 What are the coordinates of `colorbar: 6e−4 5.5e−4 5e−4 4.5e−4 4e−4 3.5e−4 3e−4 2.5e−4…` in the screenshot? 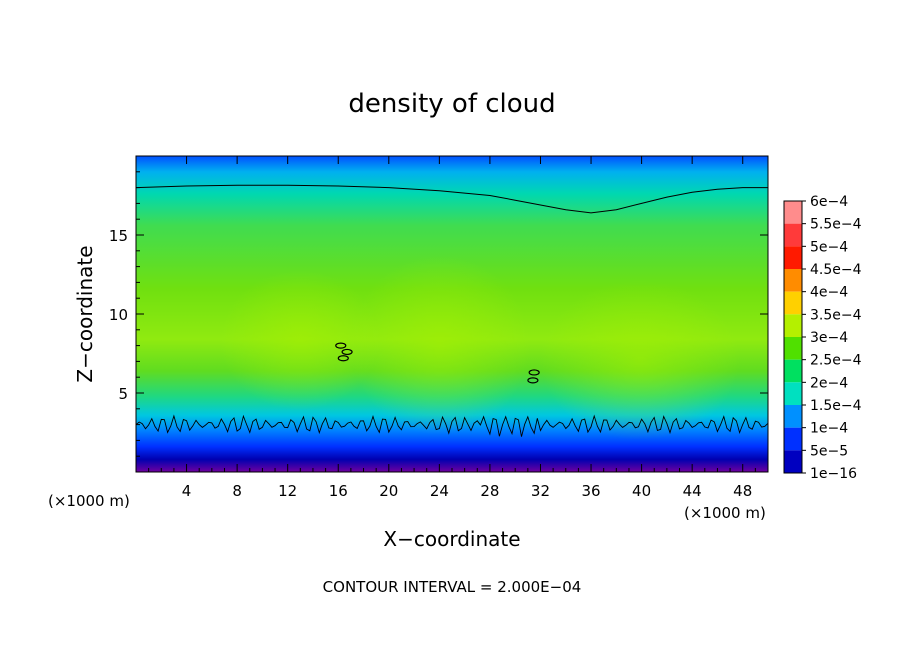 It's located at (822, 338).